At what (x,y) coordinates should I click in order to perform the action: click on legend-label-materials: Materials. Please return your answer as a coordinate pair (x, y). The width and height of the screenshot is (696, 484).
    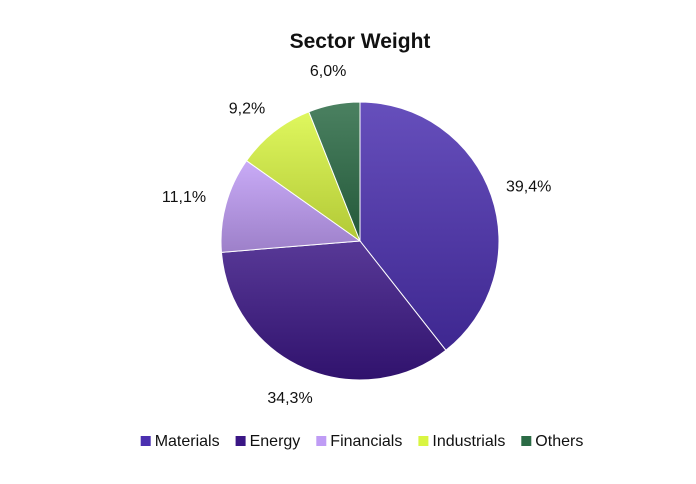
    Looking at the image, I should click on (187, 441).